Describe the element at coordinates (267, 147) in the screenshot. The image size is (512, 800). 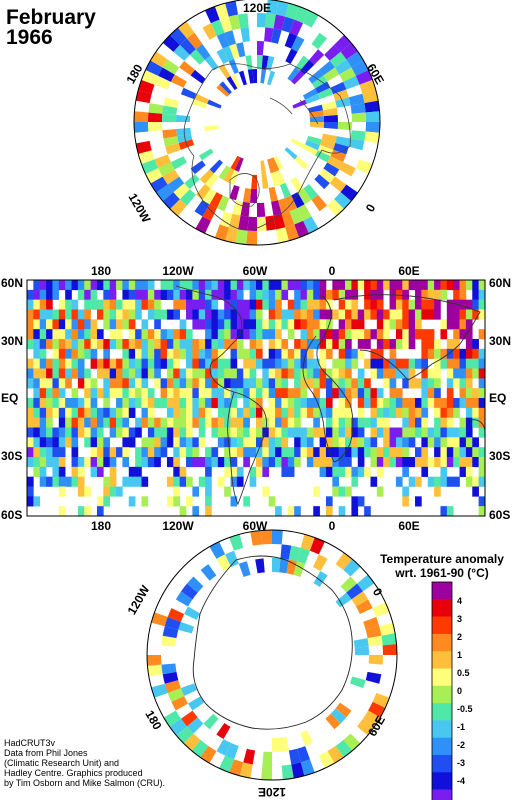
I see `north-coastlines` at that location.